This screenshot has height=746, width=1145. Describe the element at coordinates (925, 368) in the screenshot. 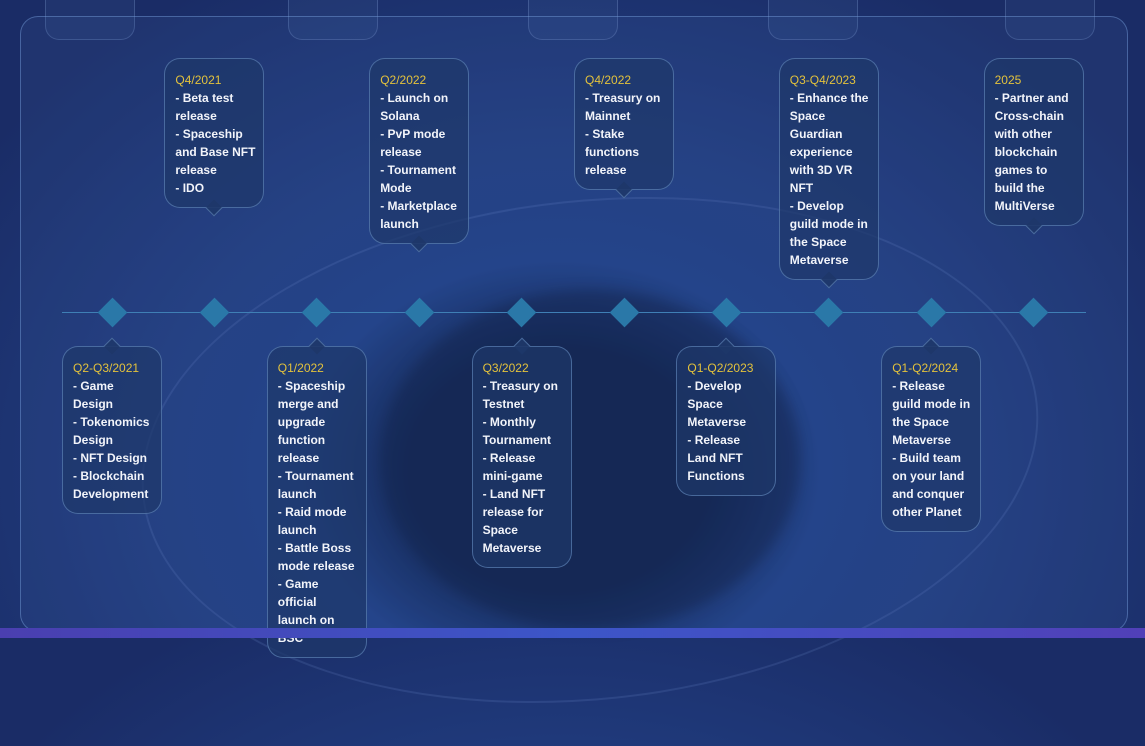

I see `milestone-date: Q1-Q2/2024` at that location.